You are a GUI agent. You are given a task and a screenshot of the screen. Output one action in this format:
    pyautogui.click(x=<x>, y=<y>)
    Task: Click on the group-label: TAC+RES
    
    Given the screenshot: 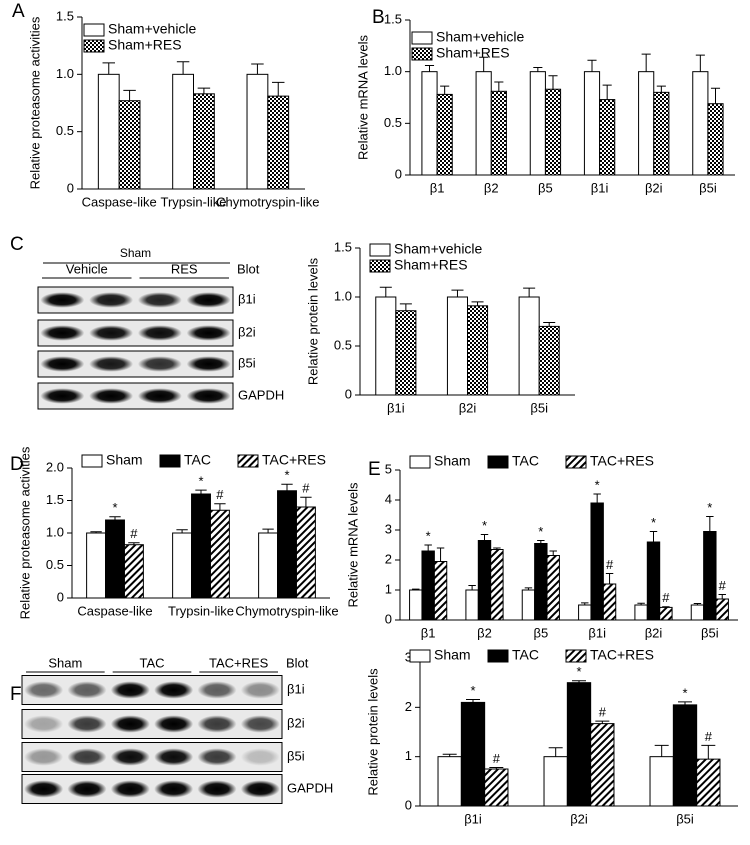 What is the action you would take?
    pyautogui.click(x=239, y=662)
    